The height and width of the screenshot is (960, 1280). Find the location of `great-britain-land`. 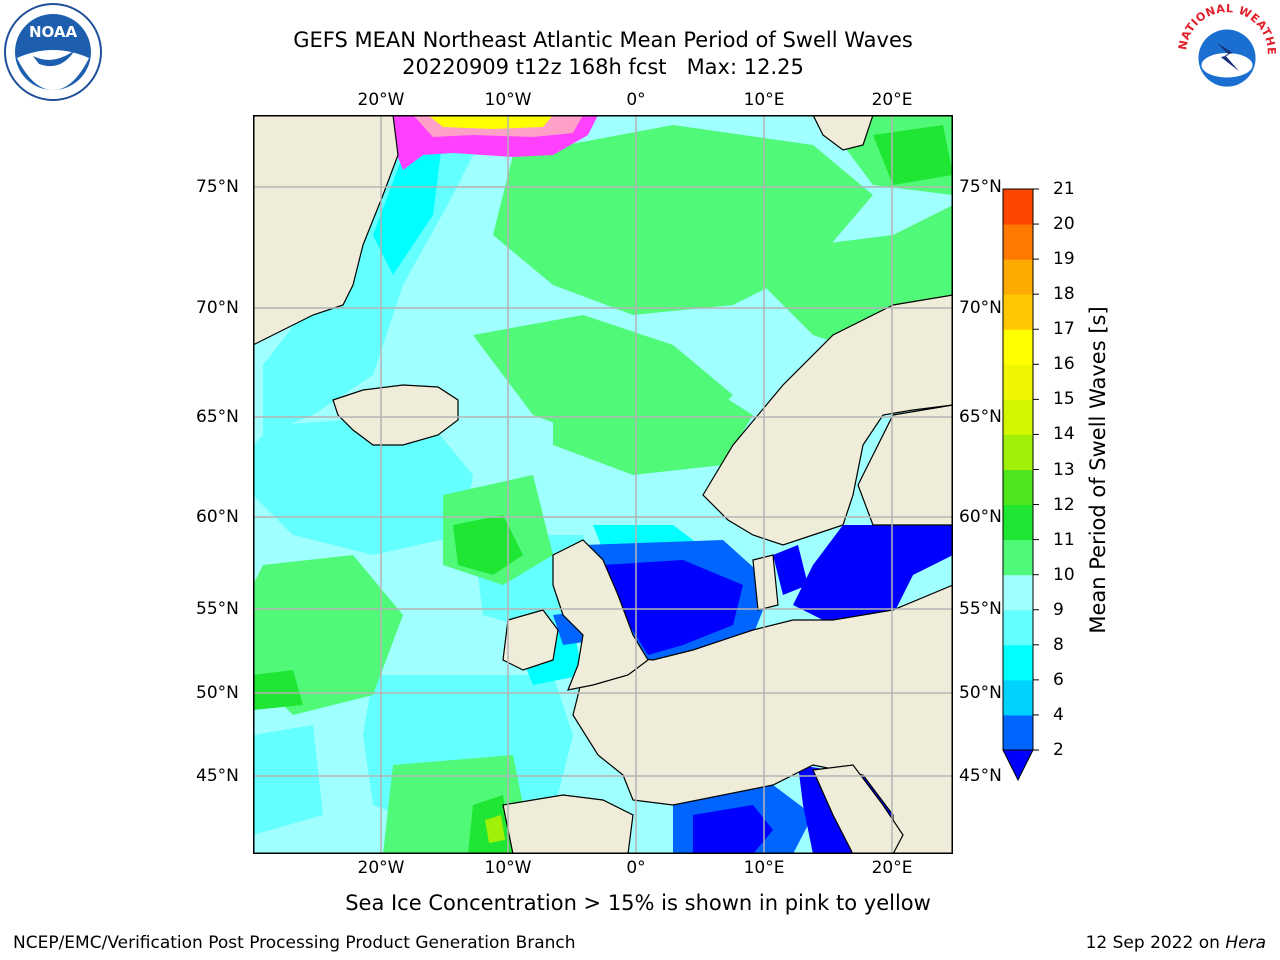

great-britain-land is located at coordinates (600, 615).